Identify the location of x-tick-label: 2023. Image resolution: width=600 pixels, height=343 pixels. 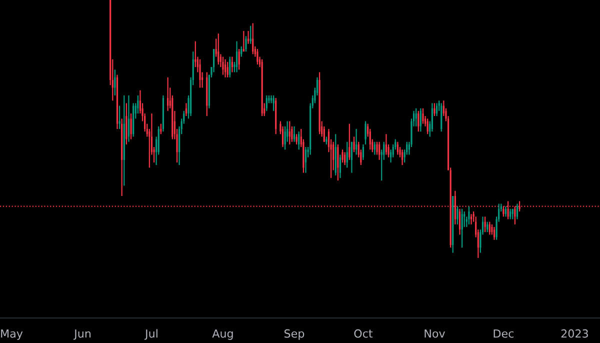
(574, 333).